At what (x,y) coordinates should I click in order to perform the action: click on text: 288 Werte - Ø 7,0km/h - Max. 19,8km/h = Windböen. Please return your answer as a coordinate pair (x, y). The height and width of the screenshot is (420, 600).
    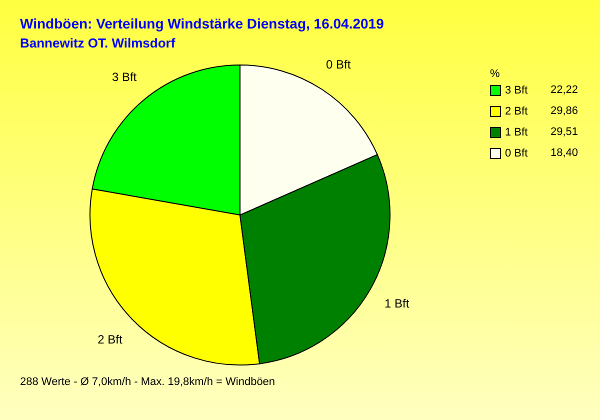
    Looking at the image, I should click on (148, 382).